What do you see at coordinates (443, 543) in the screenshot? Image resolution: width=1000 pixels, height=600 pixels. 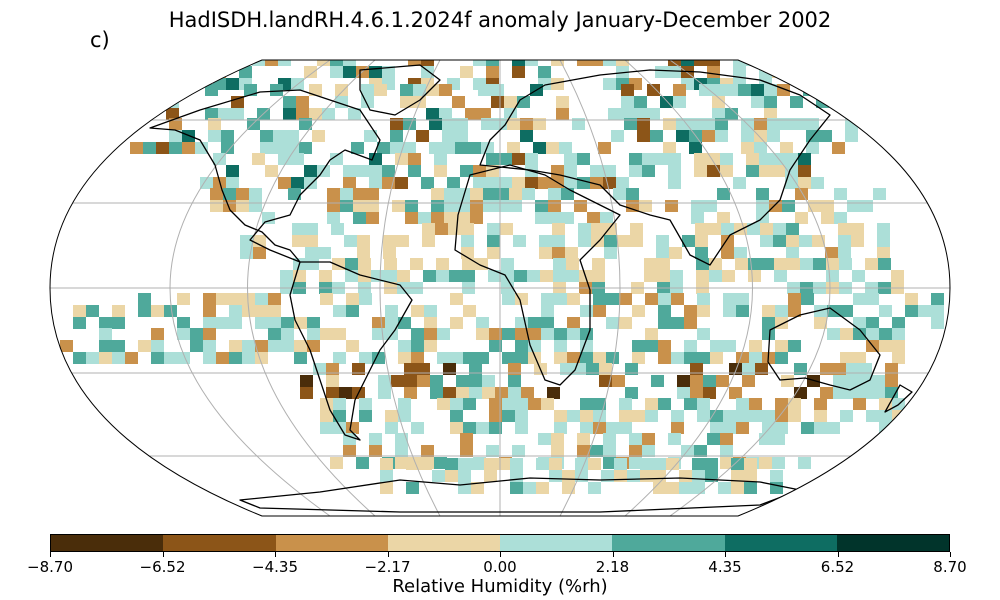 I see `colorbar-swatch` at bounding box center [443, 543].